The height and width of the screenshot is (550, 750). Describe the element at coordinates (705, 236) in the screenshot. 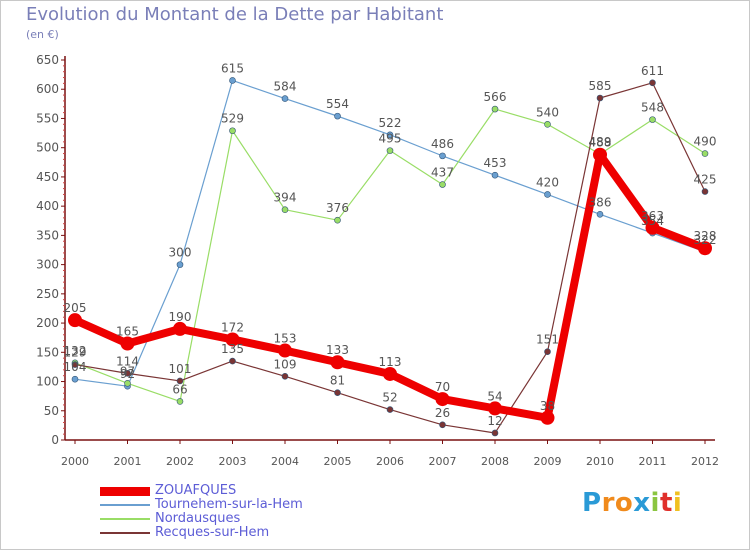

I see `data-label: 328` at that location.